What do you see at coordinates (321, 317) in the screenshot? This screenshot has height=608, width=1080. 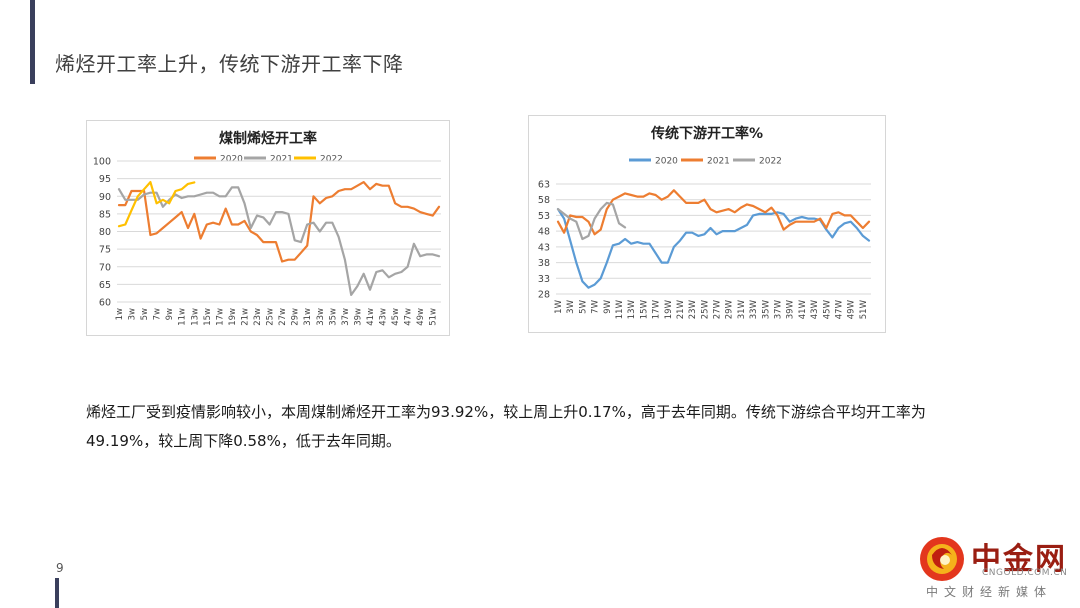 I see `x-tick-label-33w: 33w` at bounding box center [321, 317].